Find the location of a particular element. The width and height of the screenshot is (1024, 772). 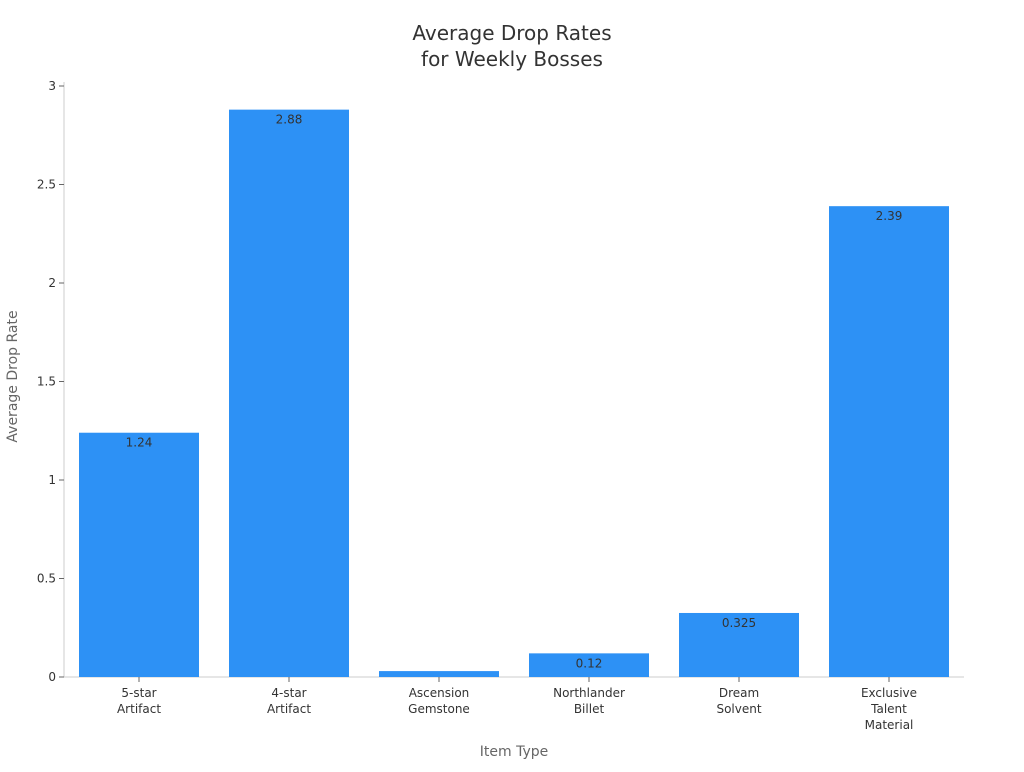

chart-title-line: Average Drop Rates is located at coordinates (511, 33).